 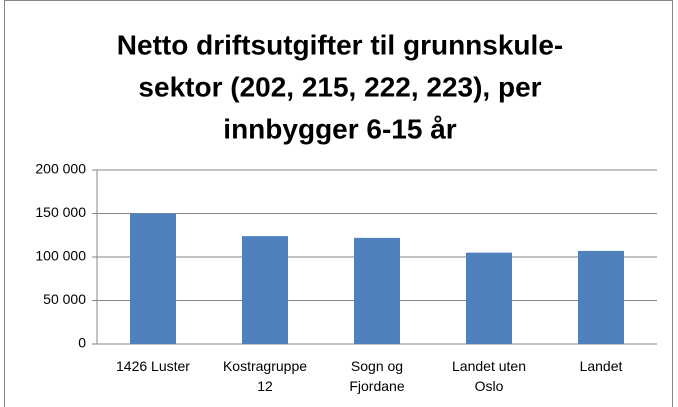 I want to click on x-tick-label: Sogn og Fjordane, so click(x=377, y=376).